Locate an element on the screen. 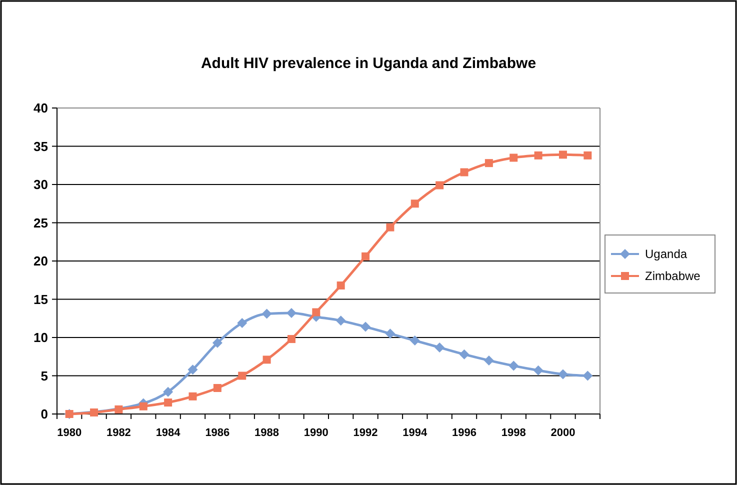 This screenshot has width=737, height=485. y-tick-label: 5 is located at coordinates (44, 376).